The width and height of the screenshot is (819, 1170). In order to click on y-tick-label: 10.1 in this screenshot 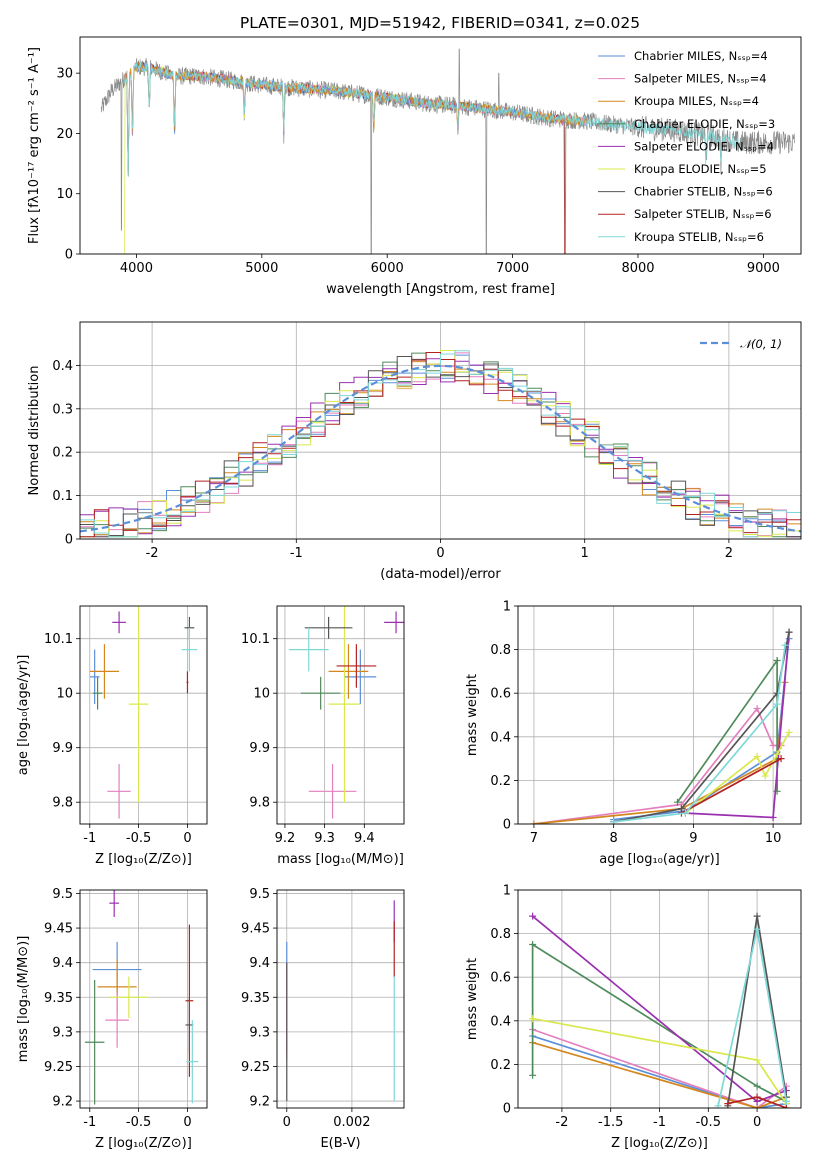, I will do `click(255, 639)`.